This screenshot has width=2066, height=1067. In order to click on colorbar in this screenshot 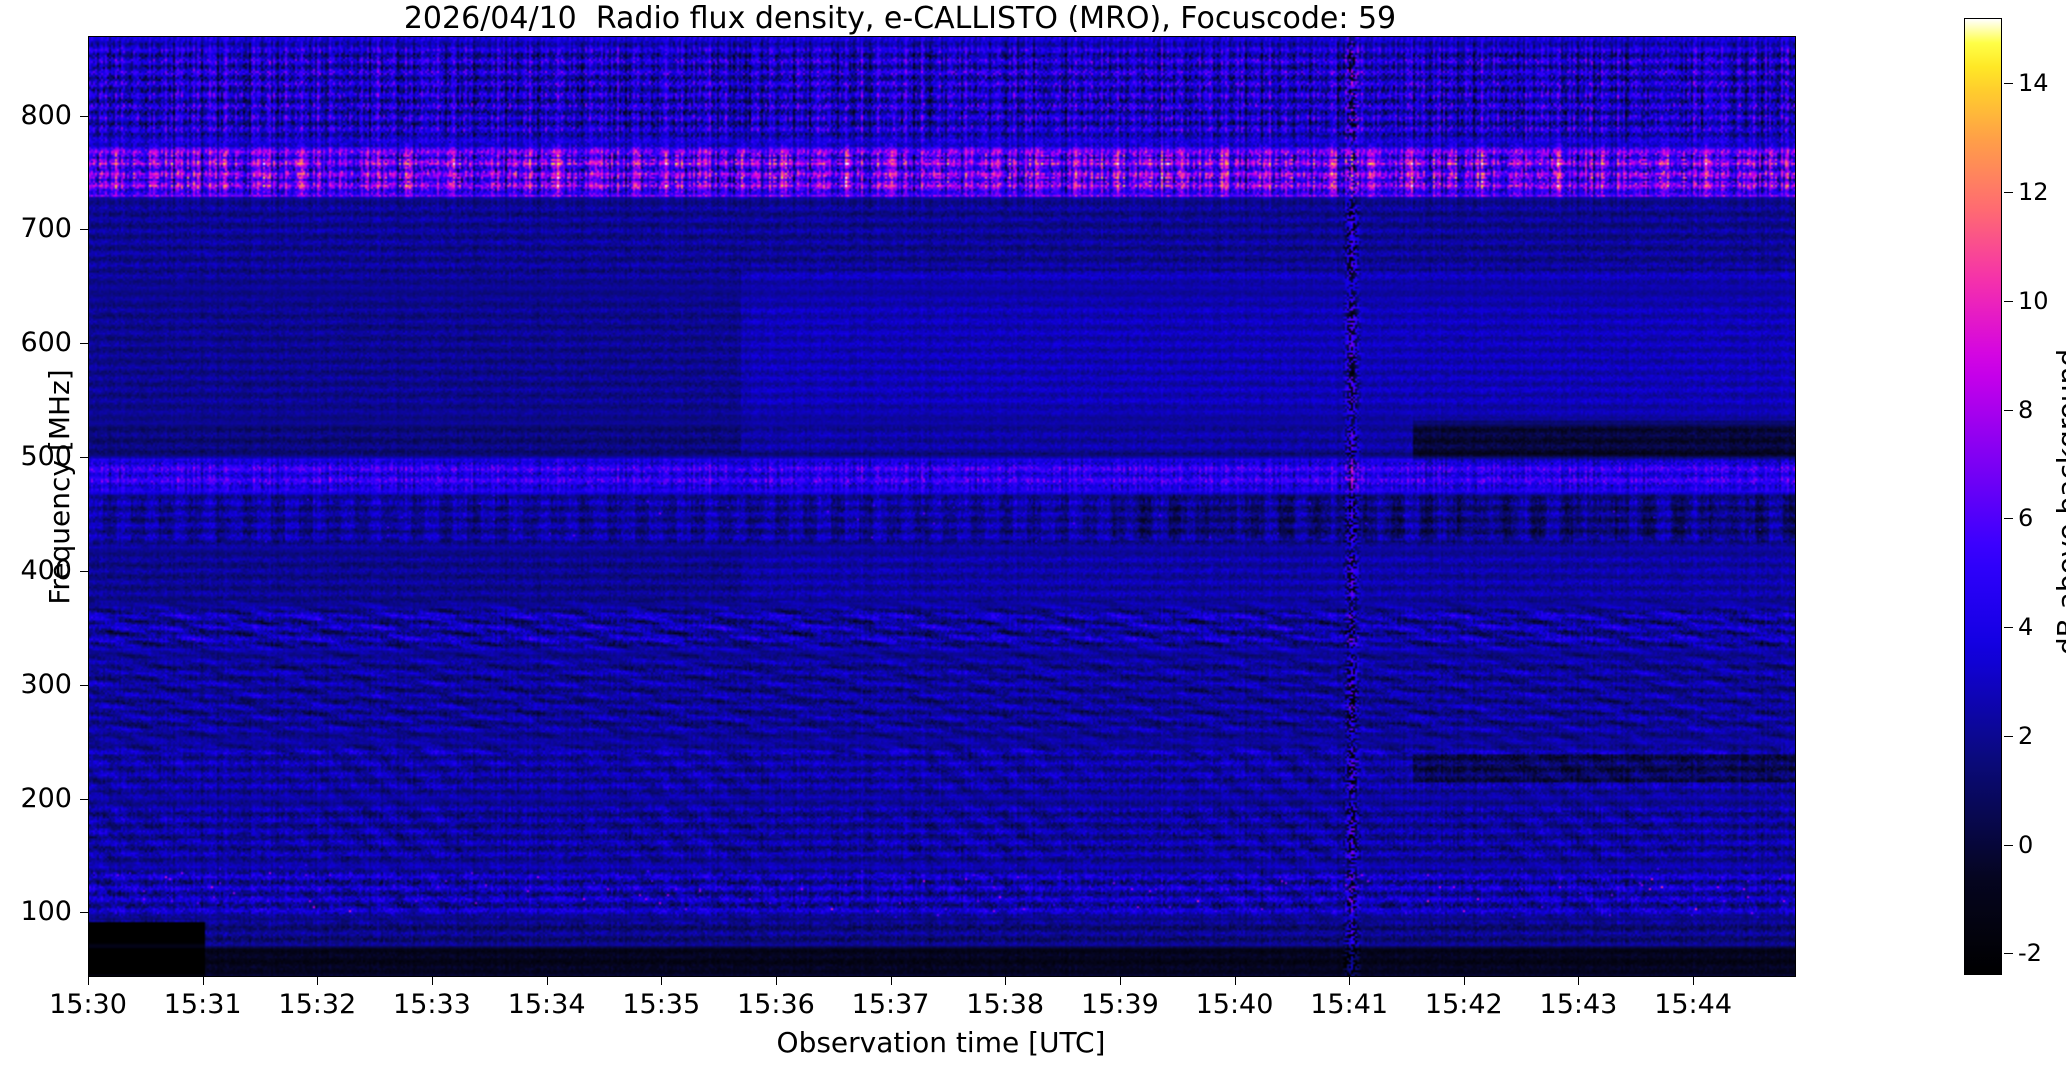, I will do `click(1983, 496)`.